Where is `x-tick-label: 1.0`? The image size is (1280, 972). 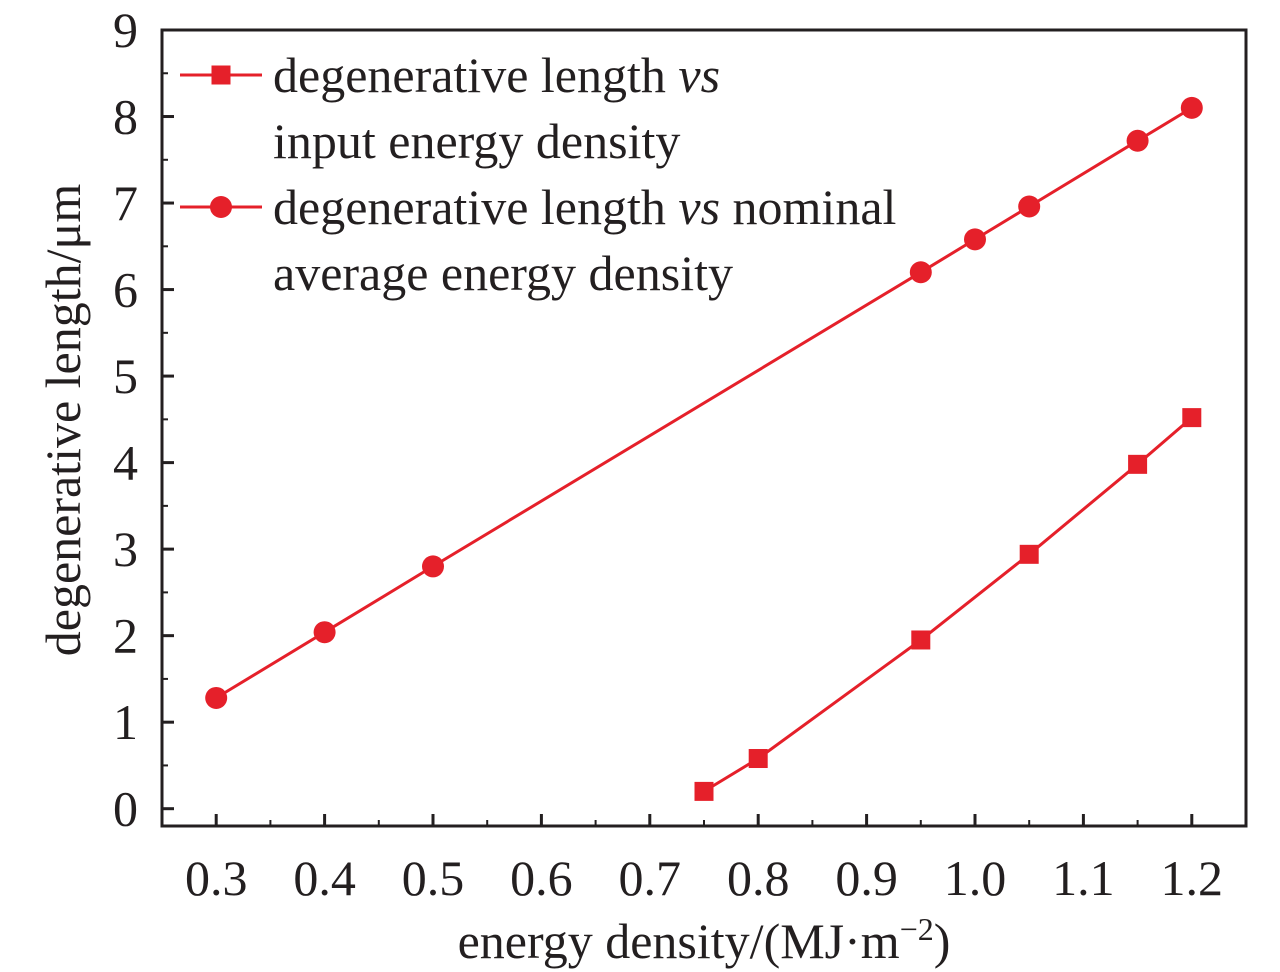
x-tick-label: 1.0 is located at coordinates (975, 878).